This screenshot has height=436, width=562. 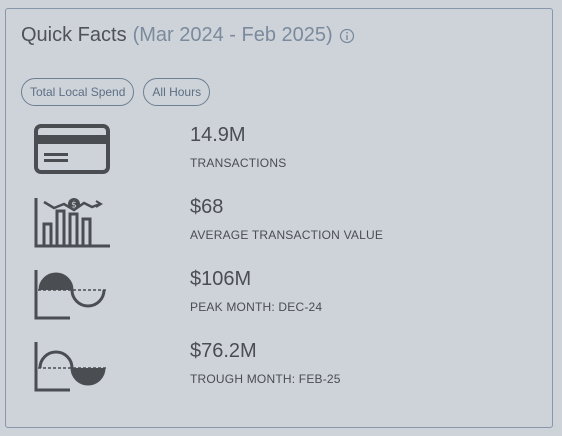 I want to click on fact-value: $68, so click(x=207, y=207).